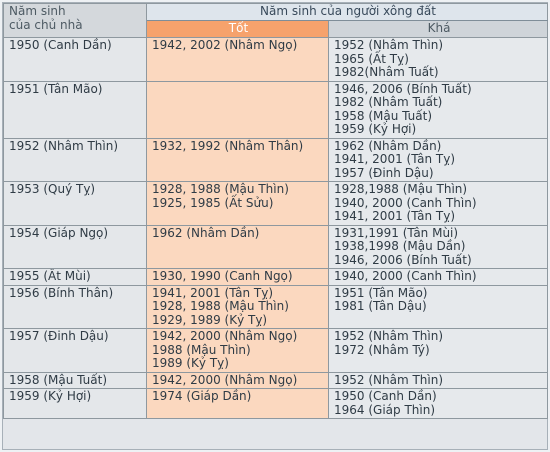 This screenshot has width=550, height=452. I want to click on year-entry: 1929, 1989 (Kỷ Tỵ), so click(210, 319).